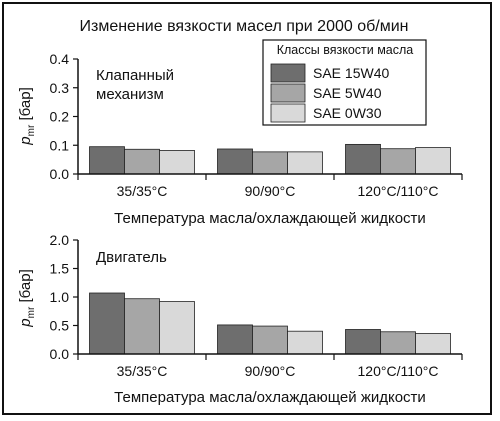 The height and width of the screenshot is (421, 500). I want to click on y-tick-label: 1.5, so click(60, 269).